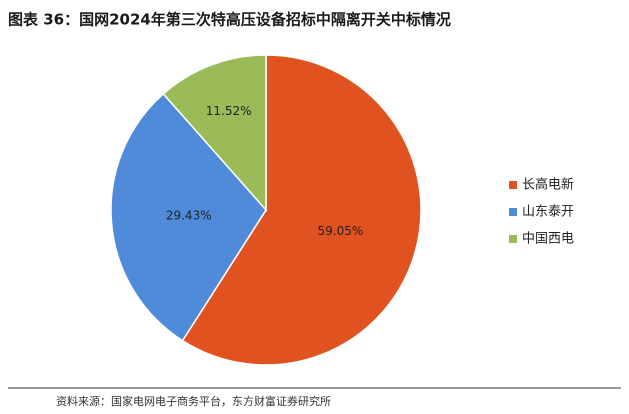 This screenshot has width=629, height=414. What do you see at coordinates (214, 133) in the screenshot?
I see `pie-slice` at bounding box center [214, 133].